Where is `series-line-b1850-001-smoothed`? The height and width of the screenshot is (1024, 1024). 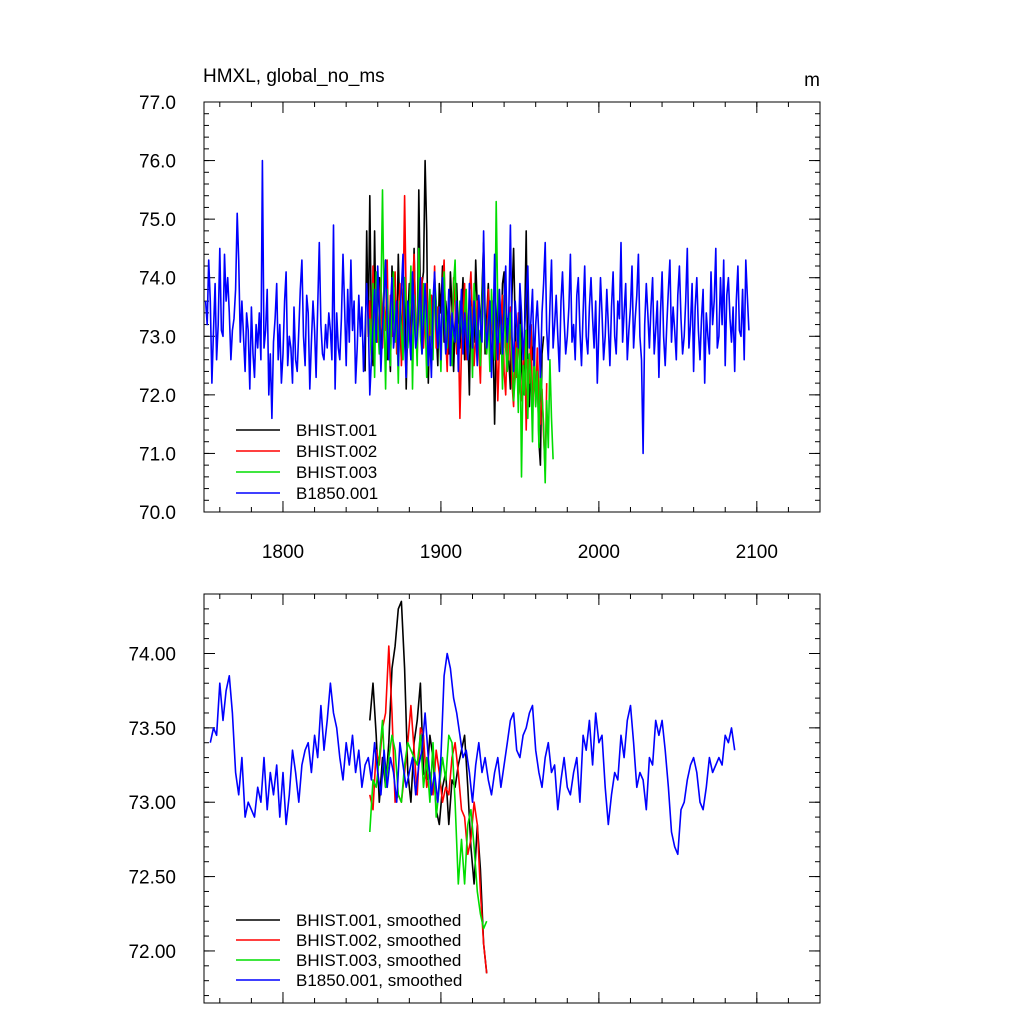 series-line-b1850-001-smoothed is located at coordinates (472, 754).